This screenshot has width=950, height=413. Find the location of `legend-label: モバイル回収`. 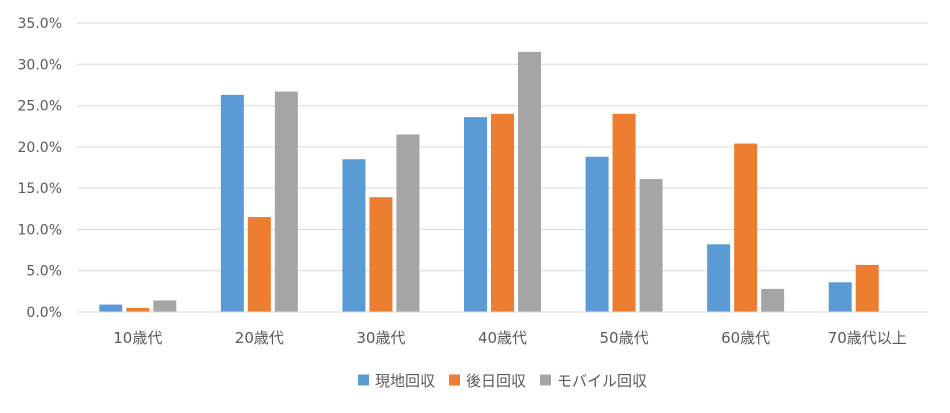

legend-label: モバイル回収 is located at coordinates (602, 381).